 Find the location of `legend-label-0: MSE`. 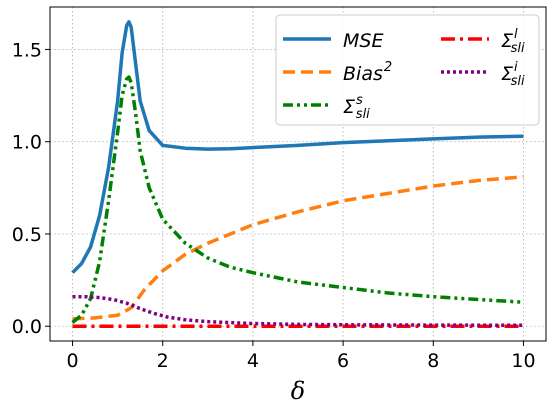

legend-label-0: MSE is located at coordinates (363, 41).